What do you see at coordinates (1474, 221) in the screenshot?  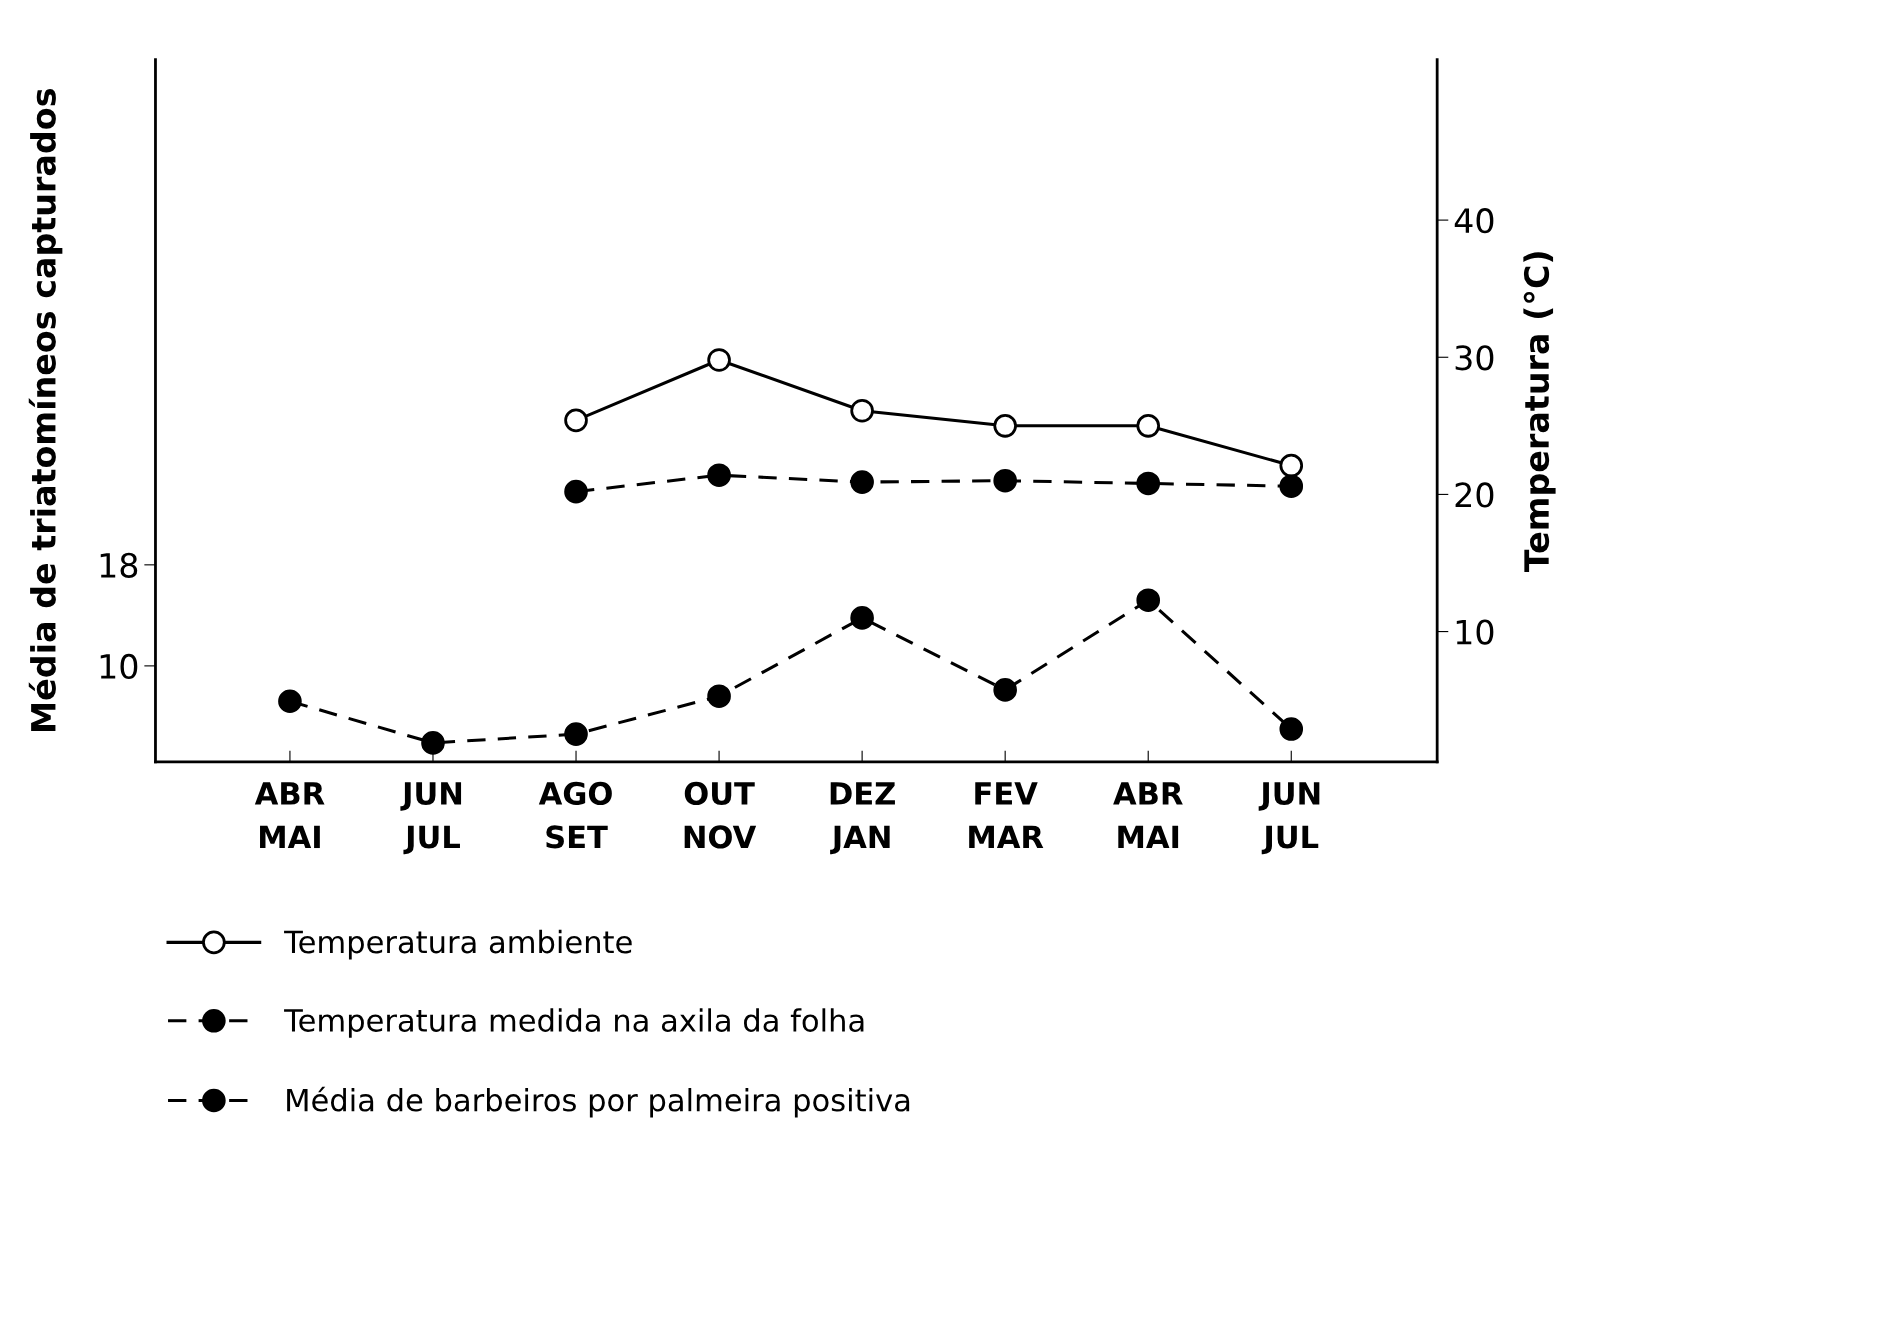 I see `y2-tick-label: 40` at bounding box center [1474, 221].